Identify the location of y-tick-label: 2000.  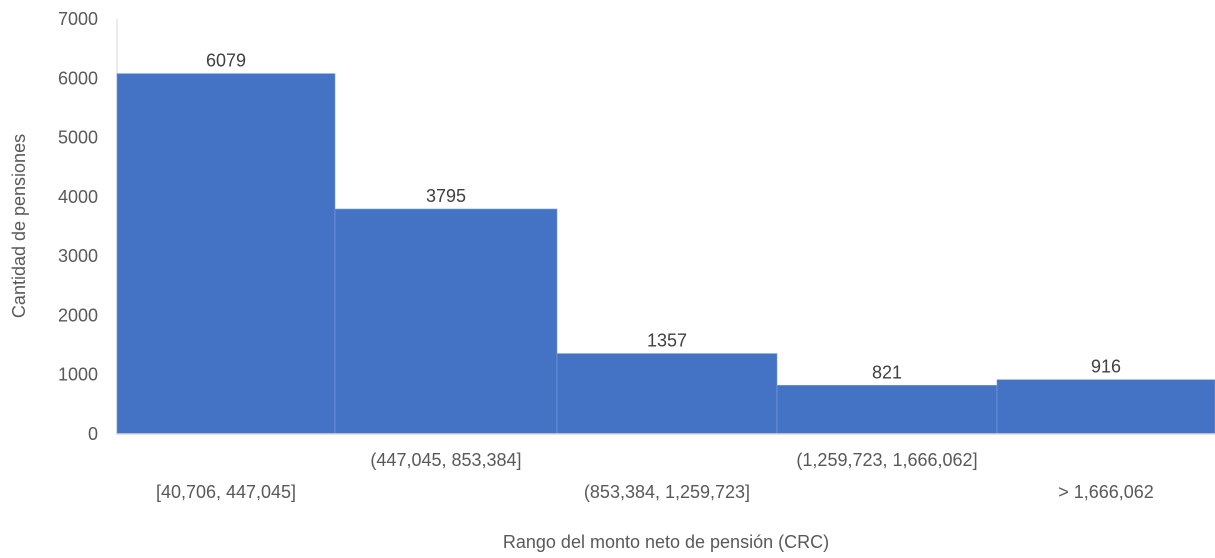
(78, 315).